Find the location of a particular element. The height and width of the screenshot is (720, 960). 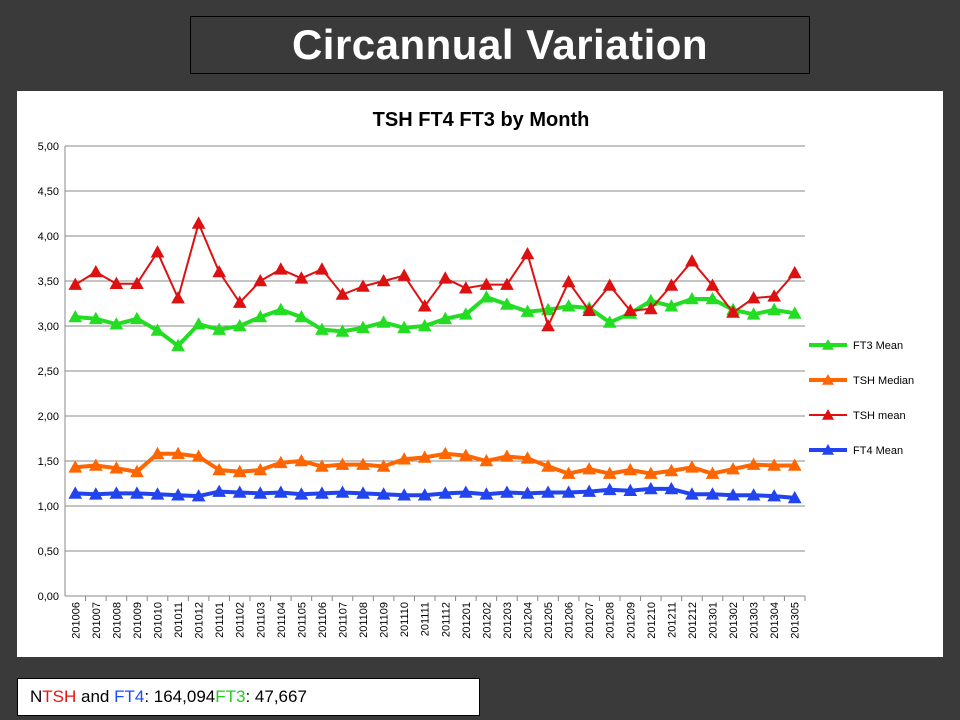

legend-label: FT3 Mean is located at coordinates (878, 346).